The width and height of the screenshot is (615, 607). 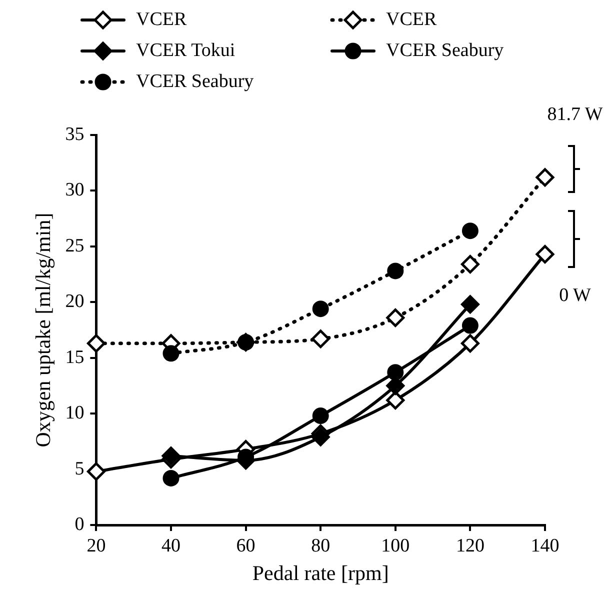 I want to click on y-tick-label: 25, so click(x=74, y=245).